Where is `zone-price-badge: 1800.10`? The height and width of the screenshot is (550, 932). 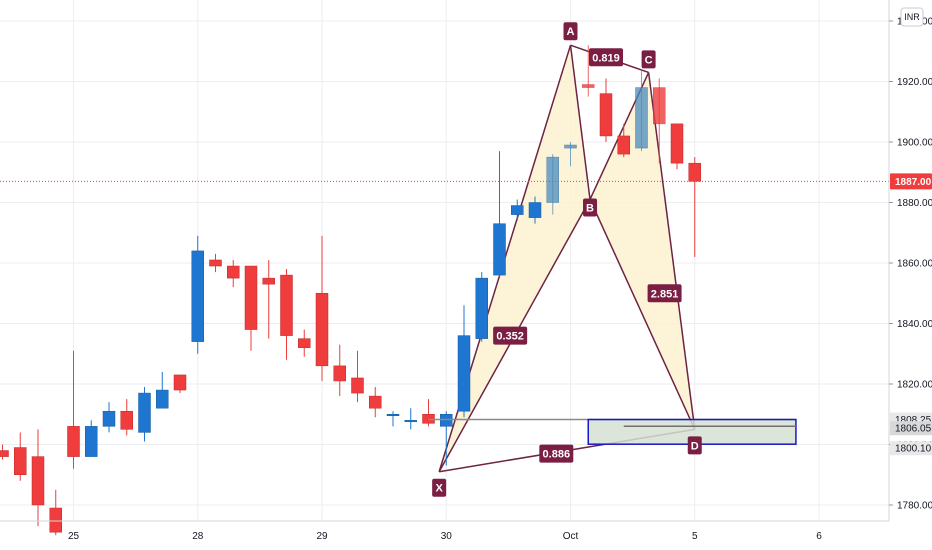 zone-price-badge: 1800.10 is located at coordinates (911, 448).